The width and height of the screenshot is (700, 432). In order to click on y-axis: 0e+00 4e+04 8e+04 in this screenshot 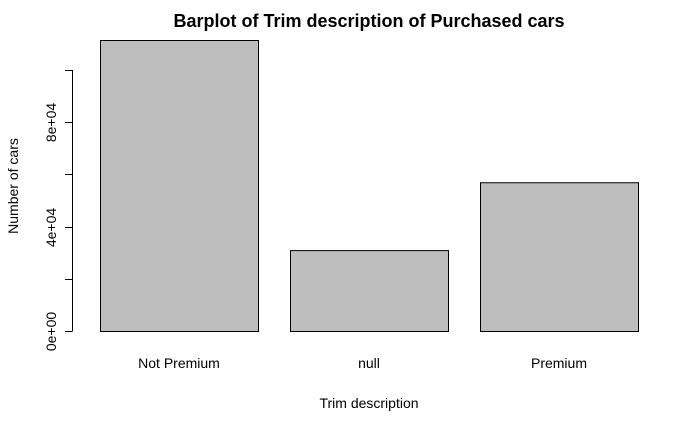, I will do `click(58, 210)`.